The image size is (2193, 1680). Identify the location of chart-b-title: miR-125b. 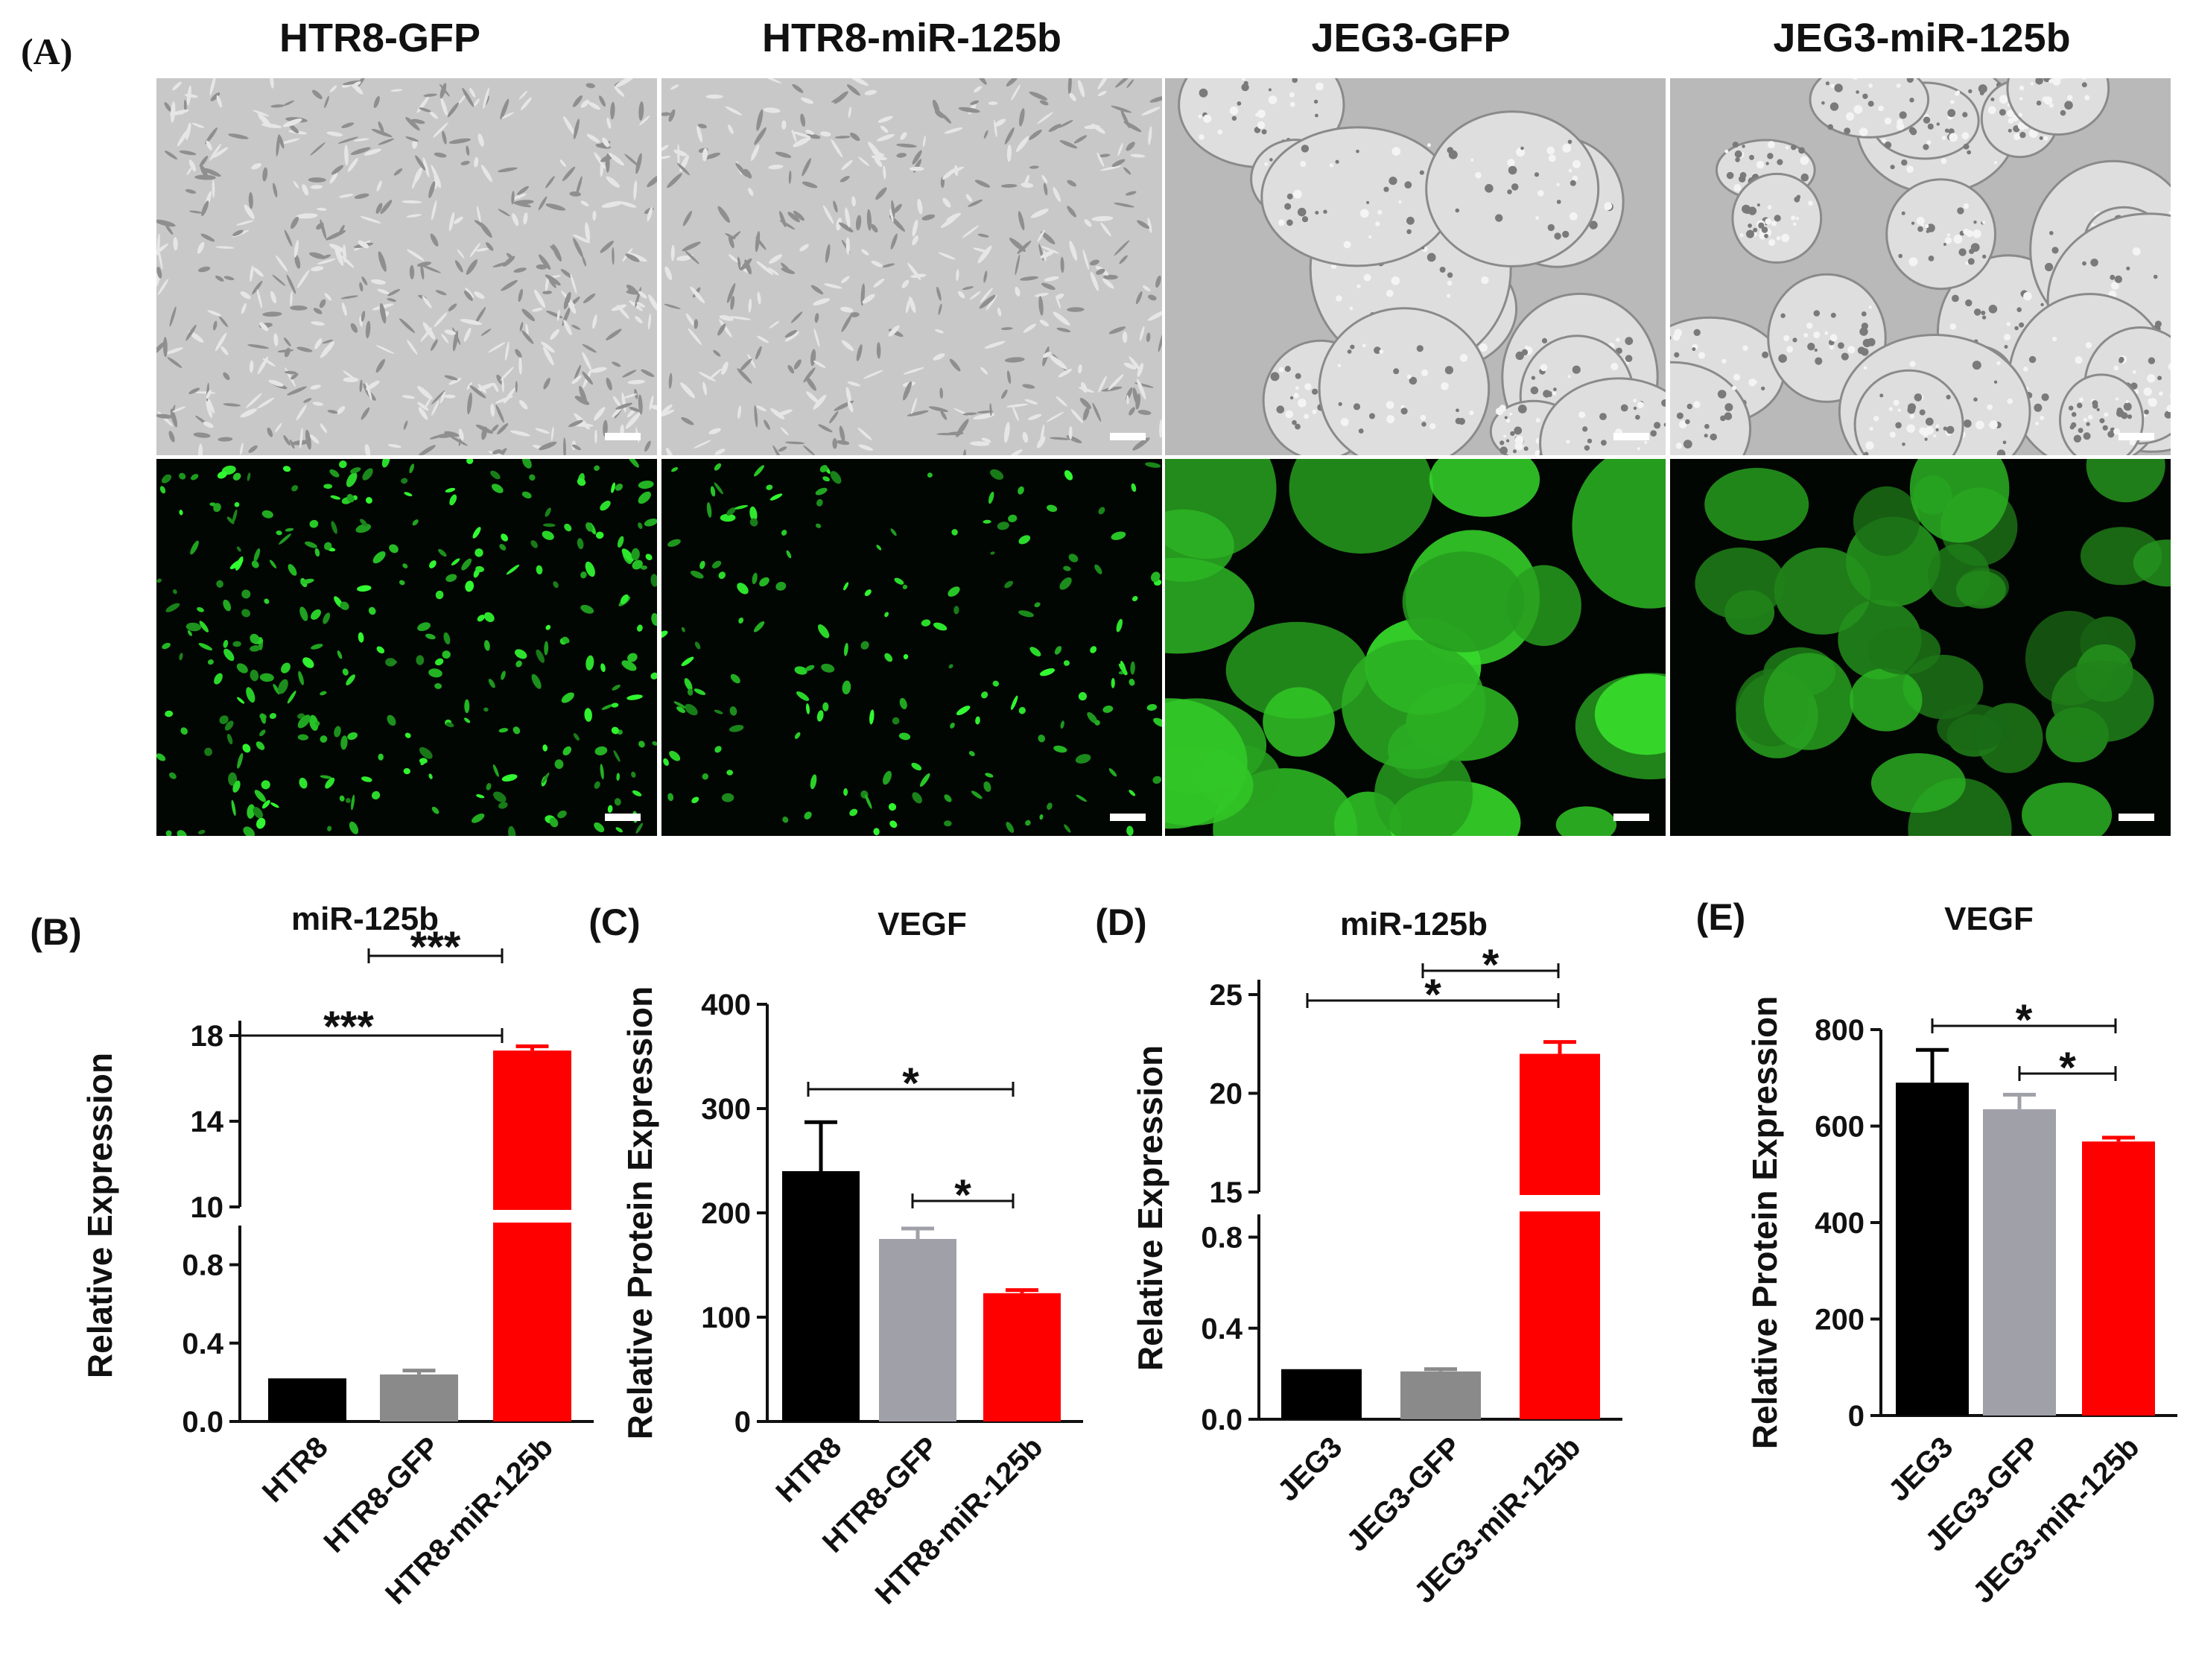
(365, 919).